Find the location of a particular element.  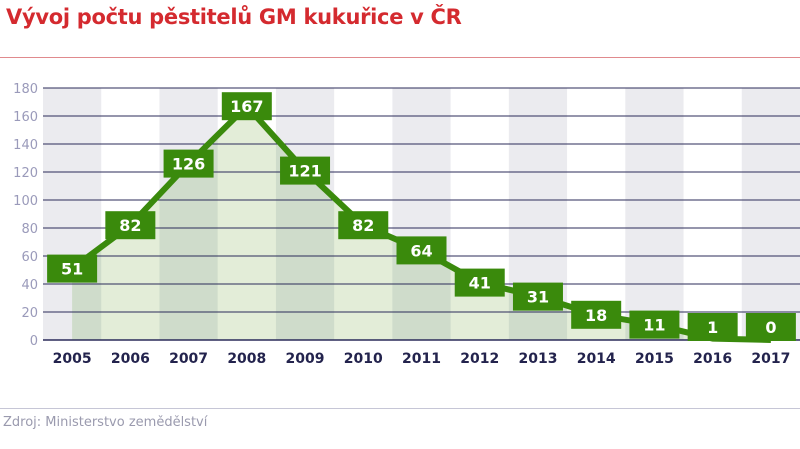

data-label: 41 is located at coordinates (480, 283).